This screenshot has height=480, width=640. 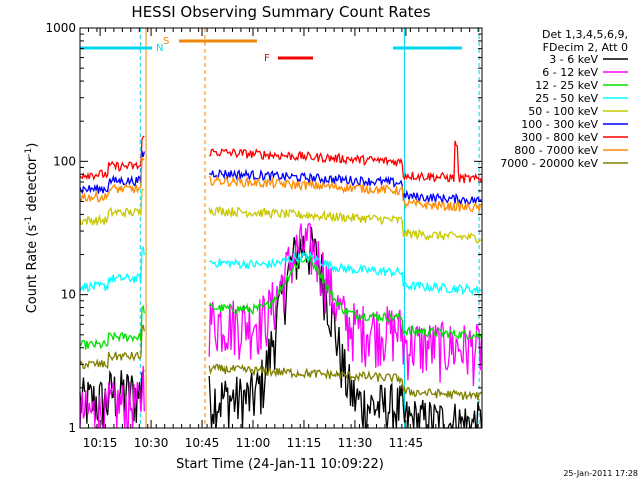 What do you see at coordinates (32, 145) in the screenshot?
I see `y-axis-label-part: )` at bounding box center [32, 145].